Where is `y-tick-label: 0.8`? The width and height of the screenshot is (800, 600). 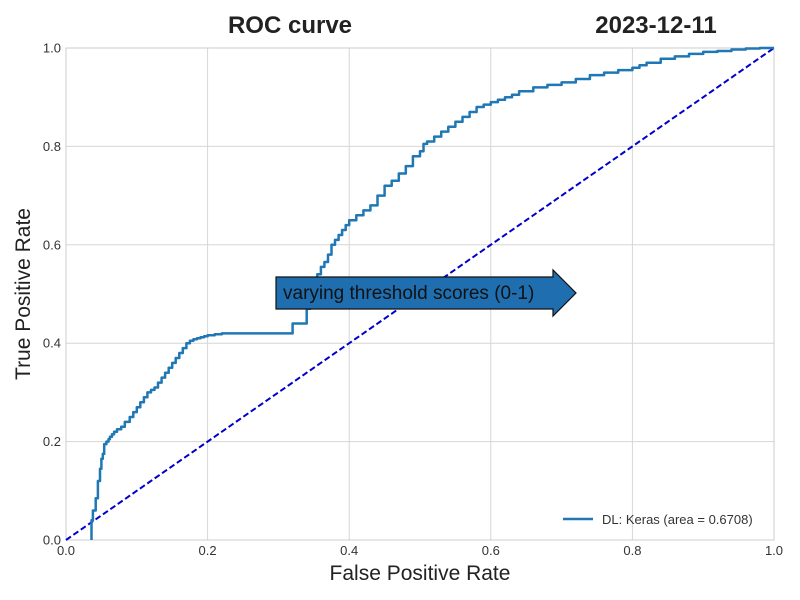 y-tick-label: 0.8 is located at coordinates (52, 146).